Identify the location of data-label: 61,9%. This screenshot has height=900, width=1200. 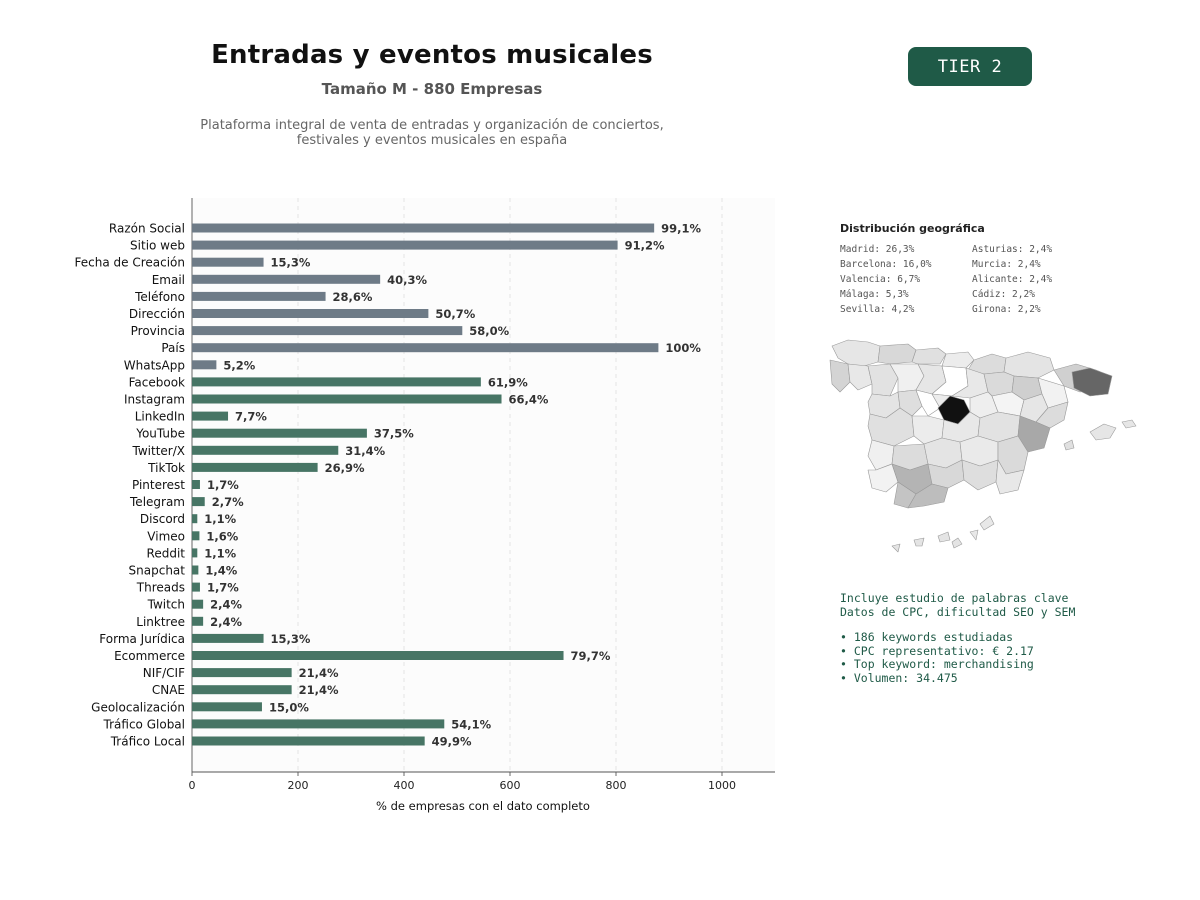
(508, 382).